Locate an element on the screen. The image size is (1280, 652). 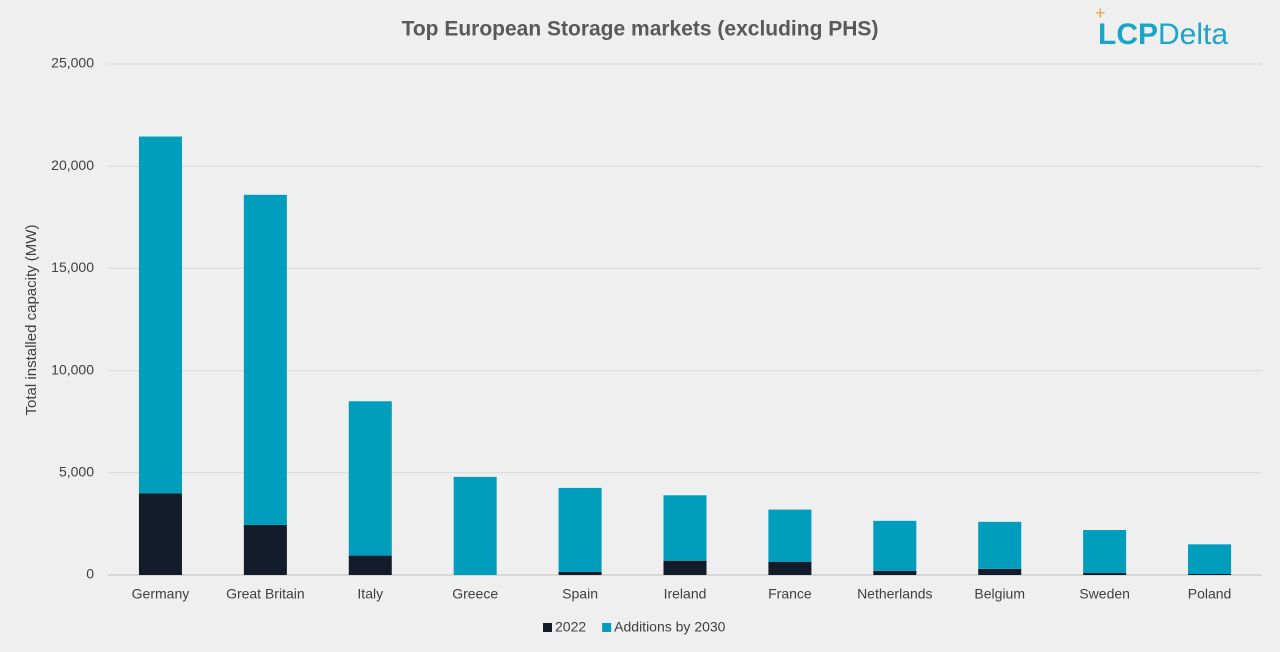
logo-light: Delta is located at coordinates (1193, 34).